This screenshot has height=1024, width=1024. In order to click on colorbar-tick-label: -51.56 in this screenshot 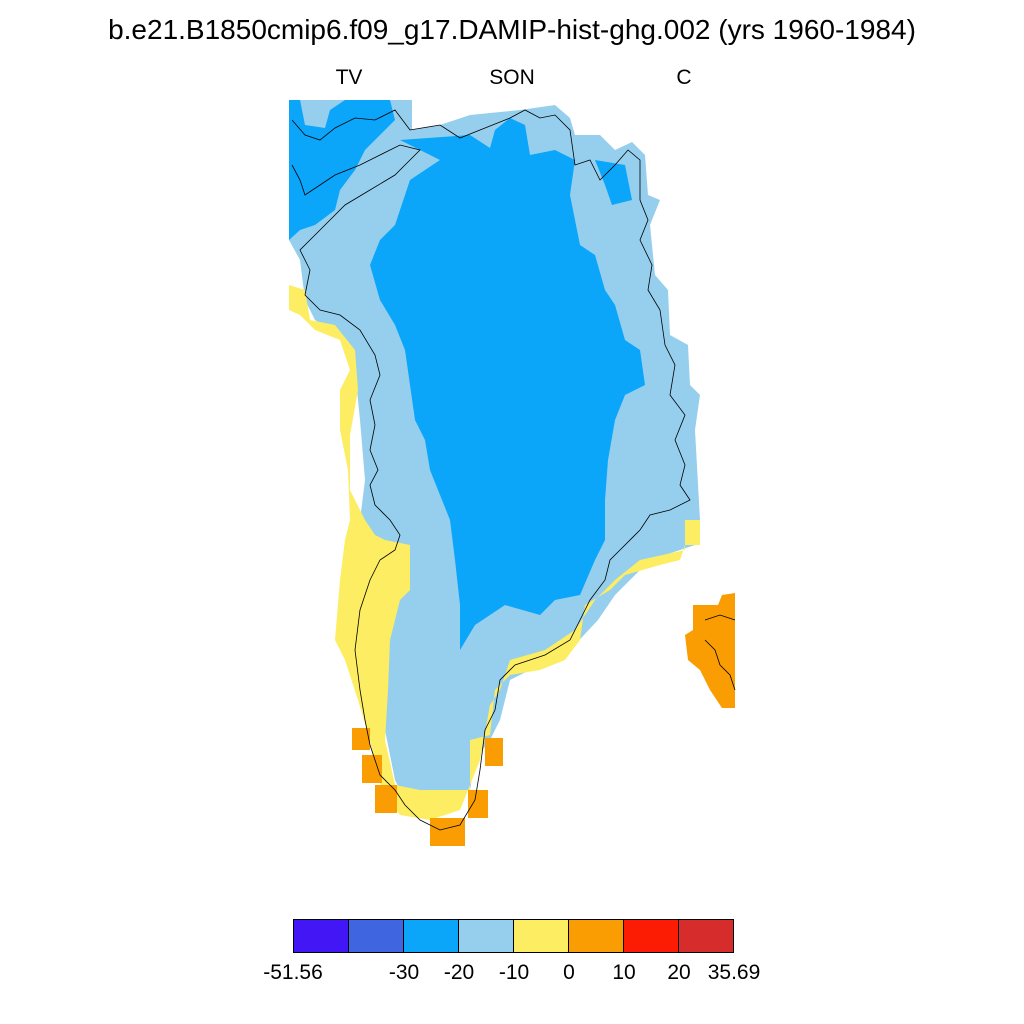, I will do `click(293, 972)`.